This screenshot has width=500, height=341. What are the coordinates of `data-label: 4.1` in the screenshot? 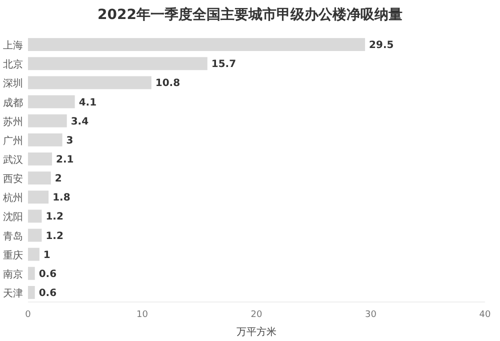 It's located at (87, 102).